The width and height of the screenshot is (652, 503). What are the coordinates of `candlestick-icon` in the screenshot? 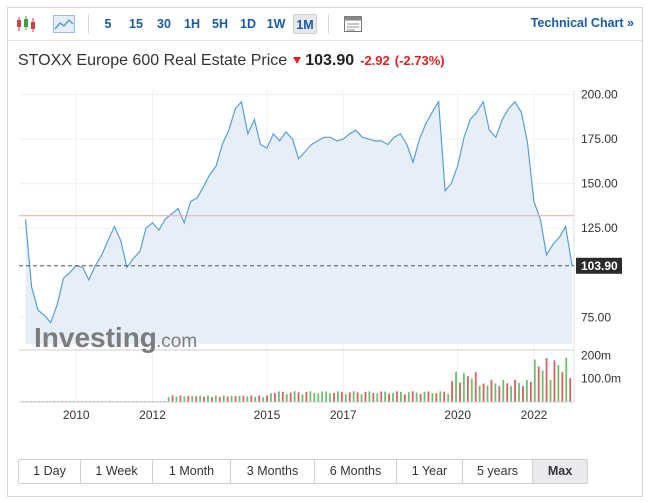 It's located at (26, 24).